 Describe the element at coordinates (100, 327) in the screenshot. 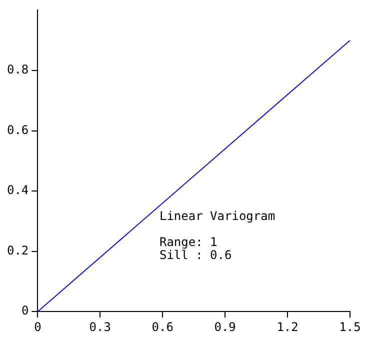

I see `x-tick-label: 0.3` at that location.